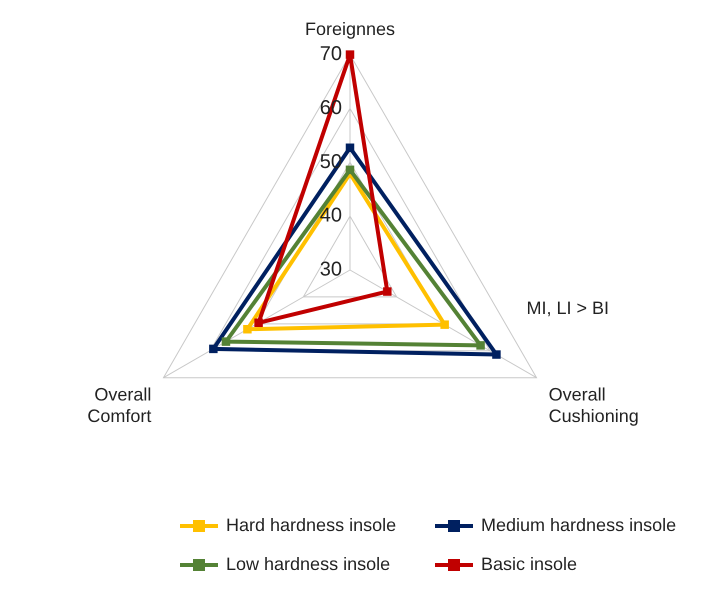 The image size is (720, 613). What do you see at coordinates (308, 564) in the screenshot?
I see `legend-label: Low hardness insole` at bounding box center [308, 564].